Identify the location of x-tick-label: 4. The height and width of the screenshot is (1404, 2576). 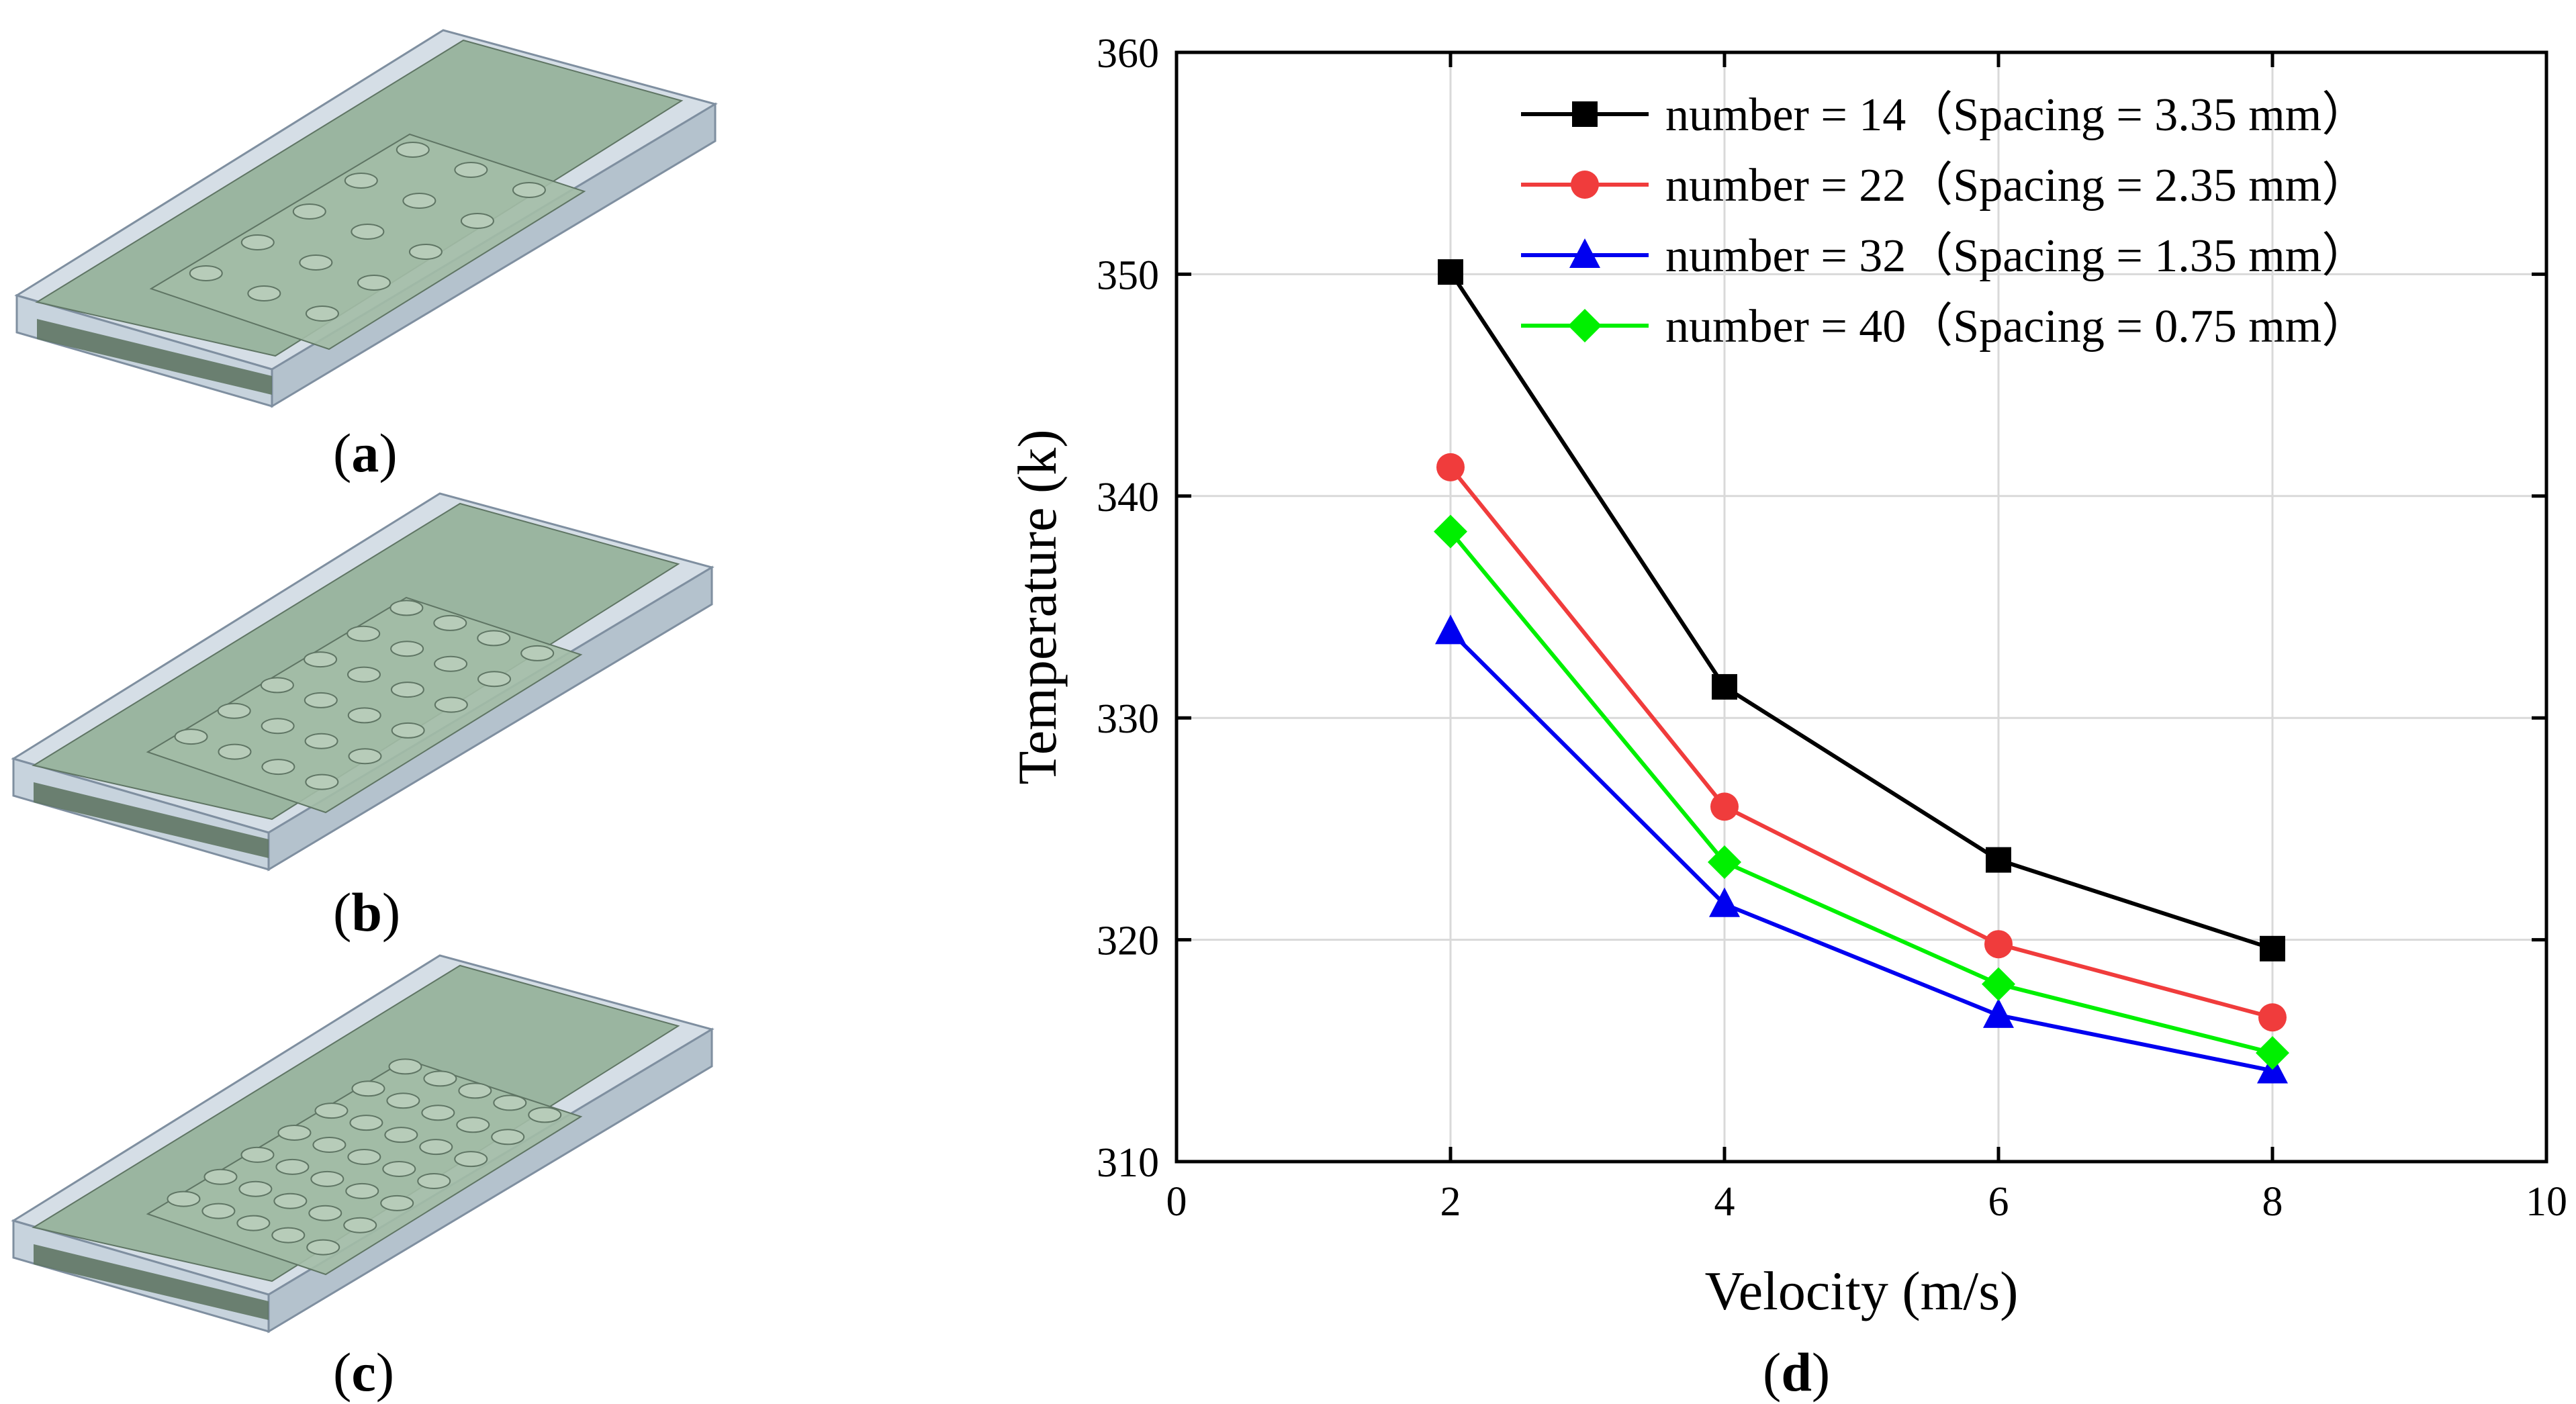
(1724, 1202).